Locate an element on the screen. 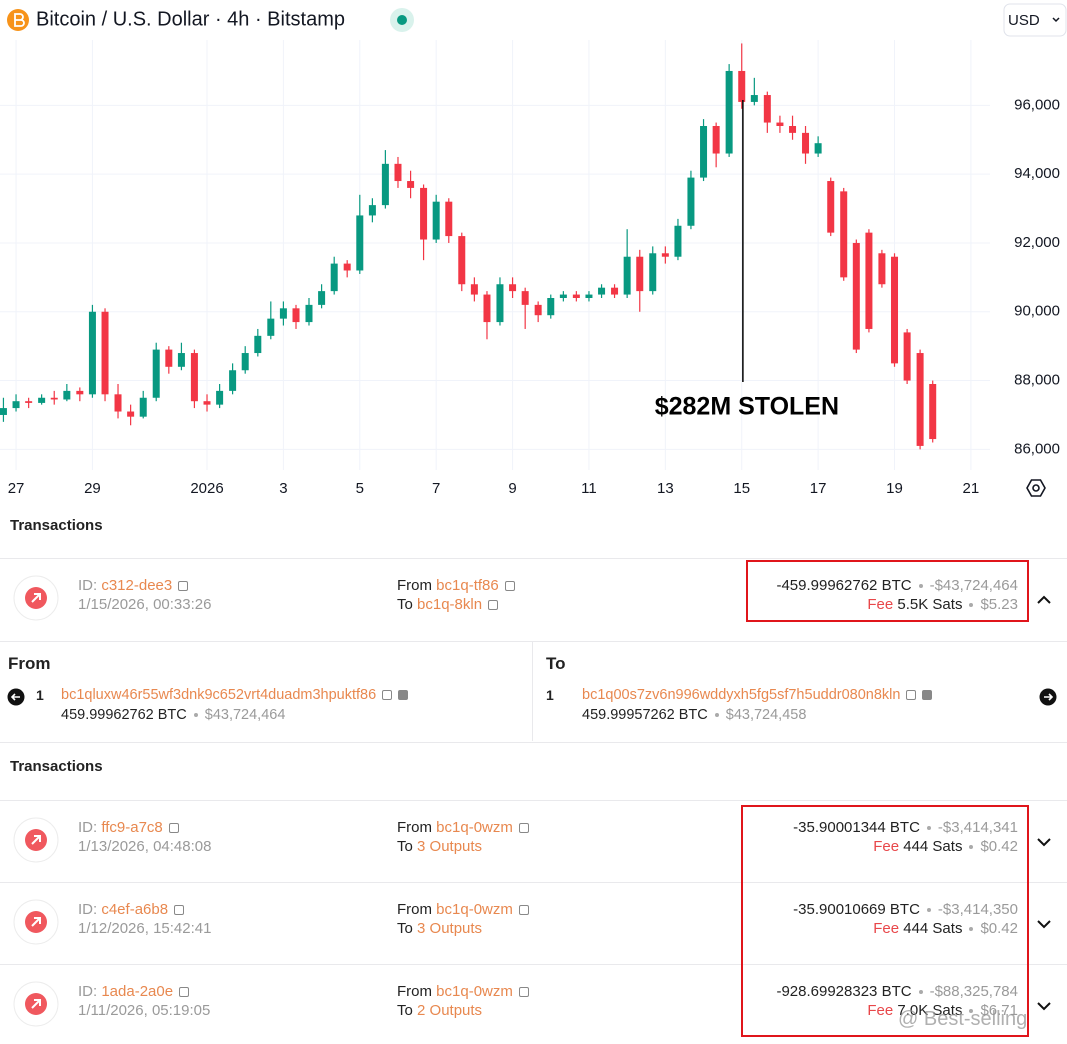 The height and width of the screenshot is (1044, 1067). detail-title: From is located at coordinates (29, 663).